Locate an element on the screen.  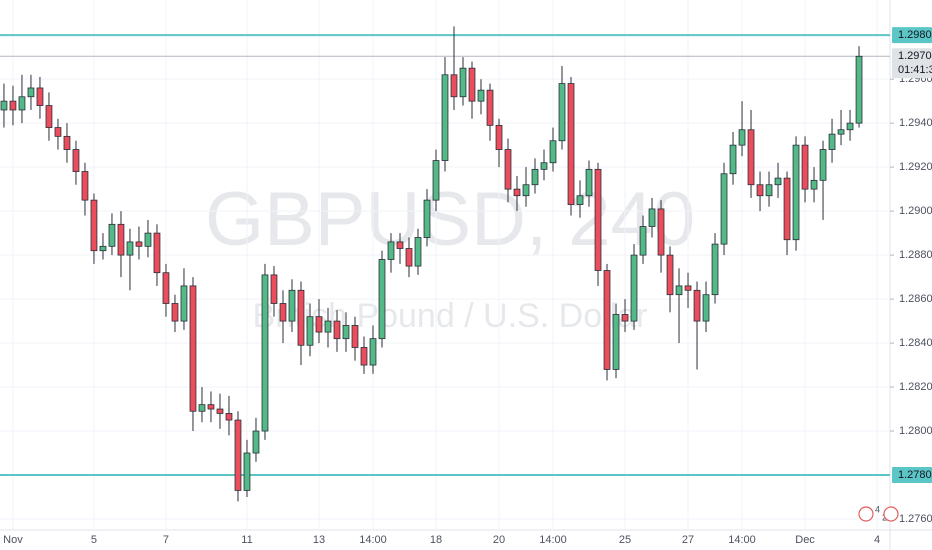
x-tick-label: 11 is located at coordinates (246, 540).